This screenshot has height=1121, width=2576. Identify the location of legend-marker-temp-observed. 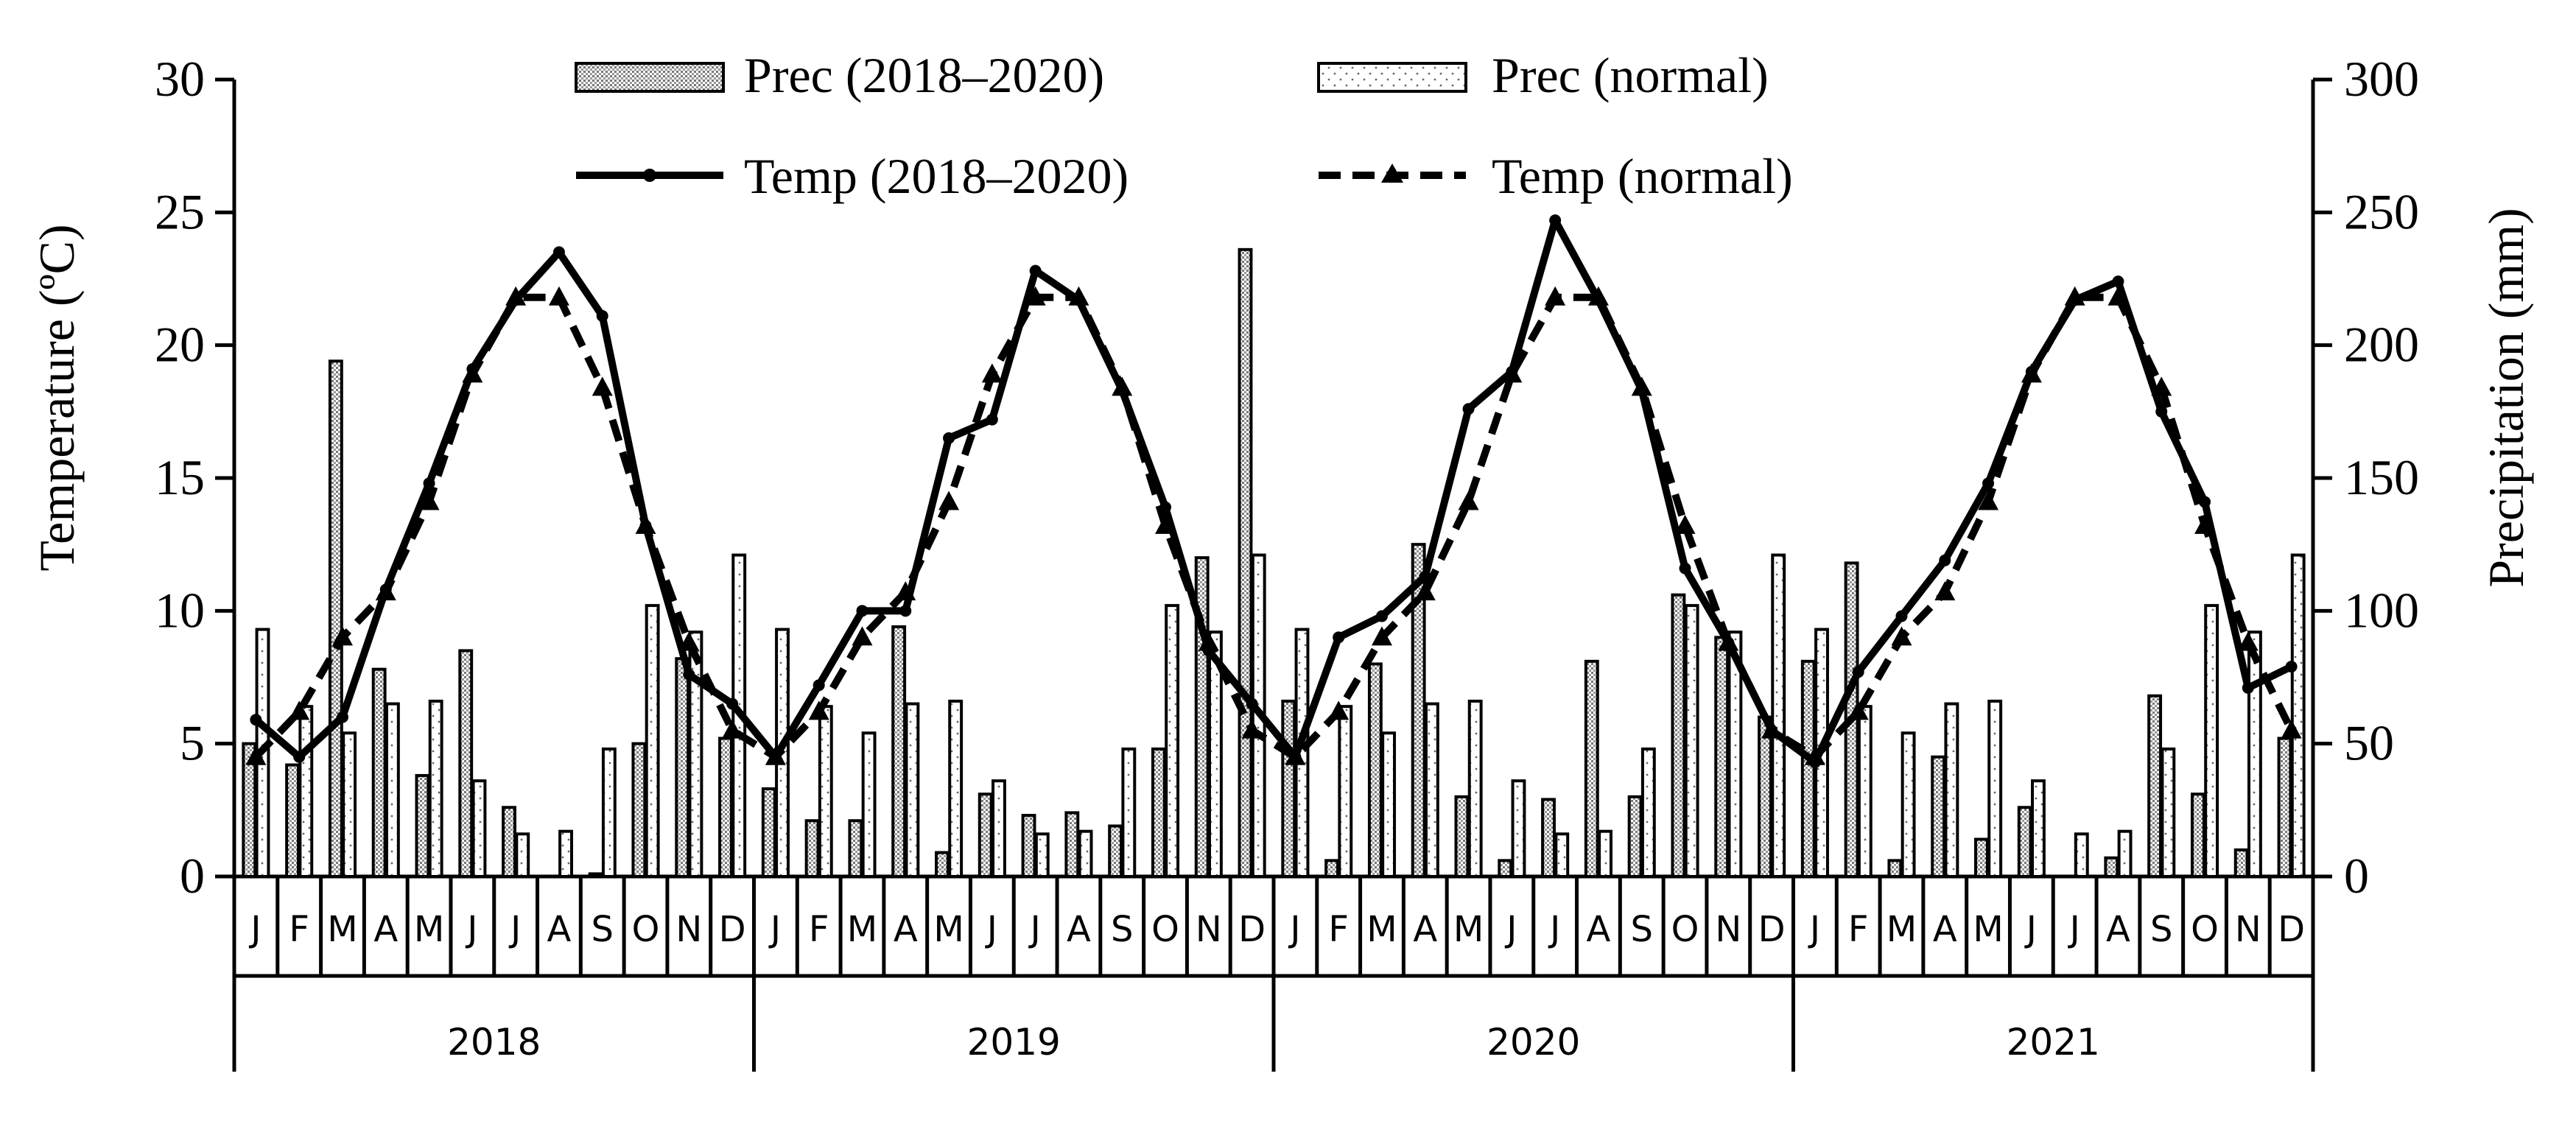
(649, 175).